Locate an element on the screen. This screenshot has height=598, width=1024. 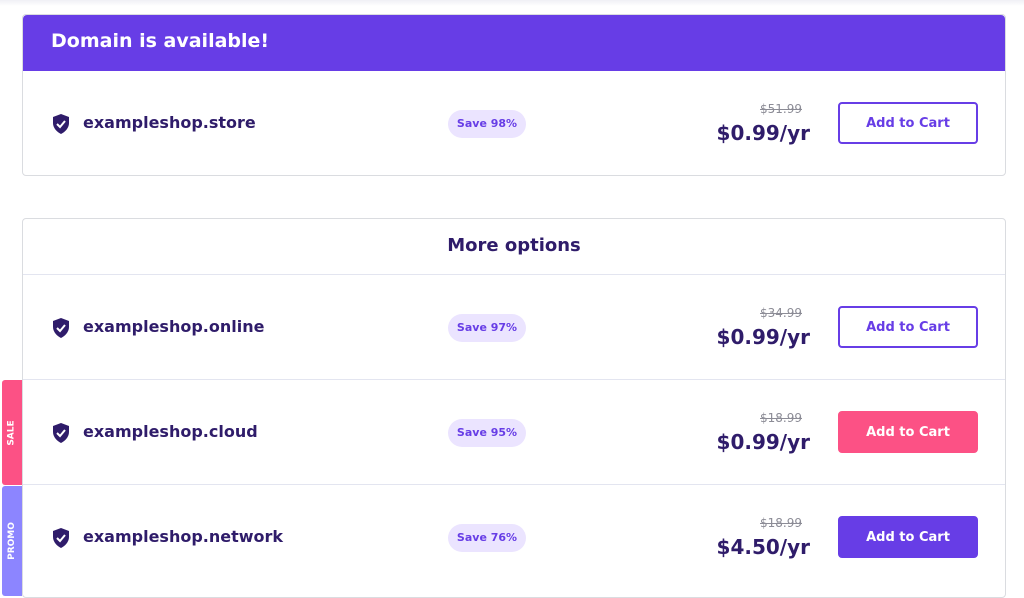
sale-ribbon-label: SALE is located at coordinates (12, 432).